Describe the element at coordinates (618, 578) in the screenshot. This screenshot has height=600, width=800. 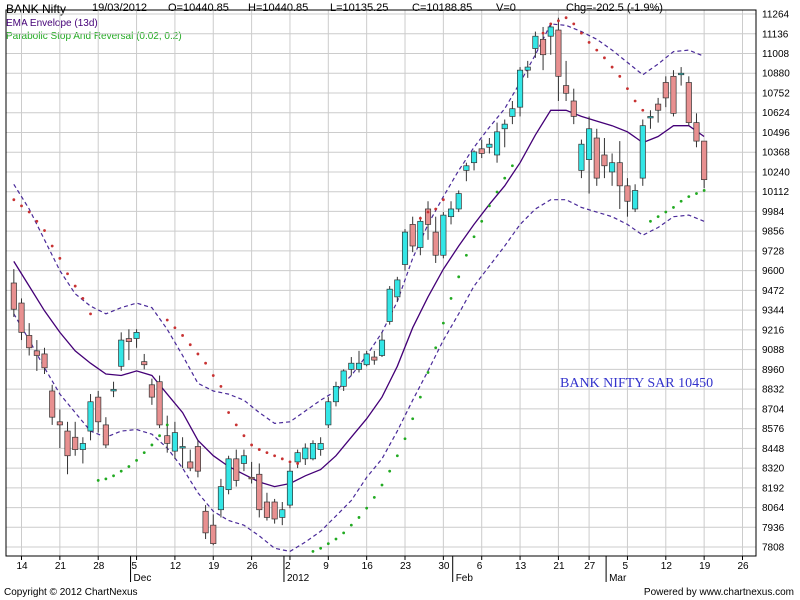
I see `month-label: Mar` at that location.